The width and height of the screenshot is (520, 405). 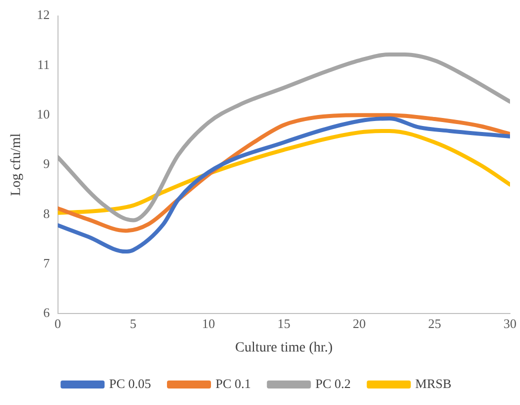 I want to click on y-axis-title: Log cfu/ml, so click(x=16, y=164).